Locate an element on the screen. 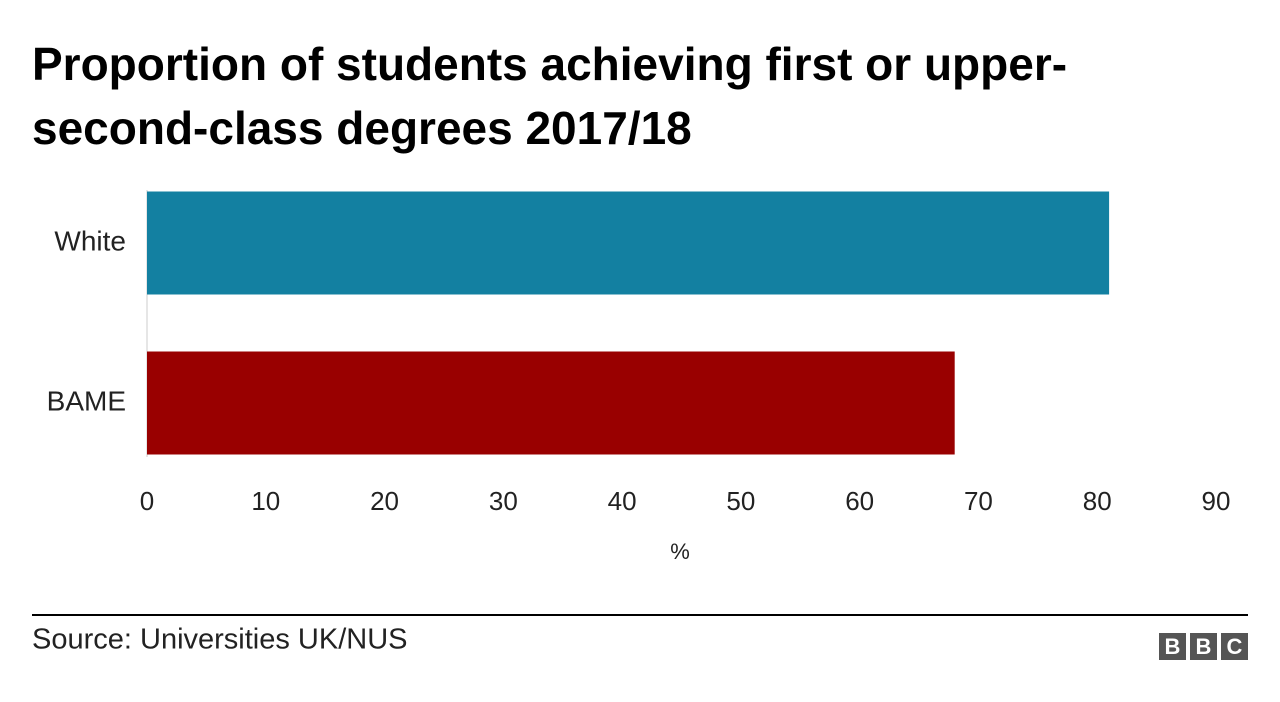 The image size is (1280, 702). x-tick-label: 50 is located at coordinates (740, 501).